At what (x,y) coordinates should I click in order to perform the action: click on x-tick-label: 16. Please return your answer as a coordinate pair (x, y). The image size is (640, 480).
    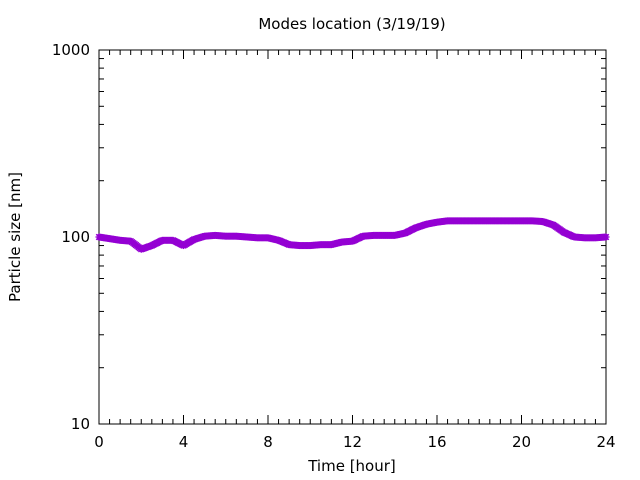
    Looking at the image, I should click on (436, 442).